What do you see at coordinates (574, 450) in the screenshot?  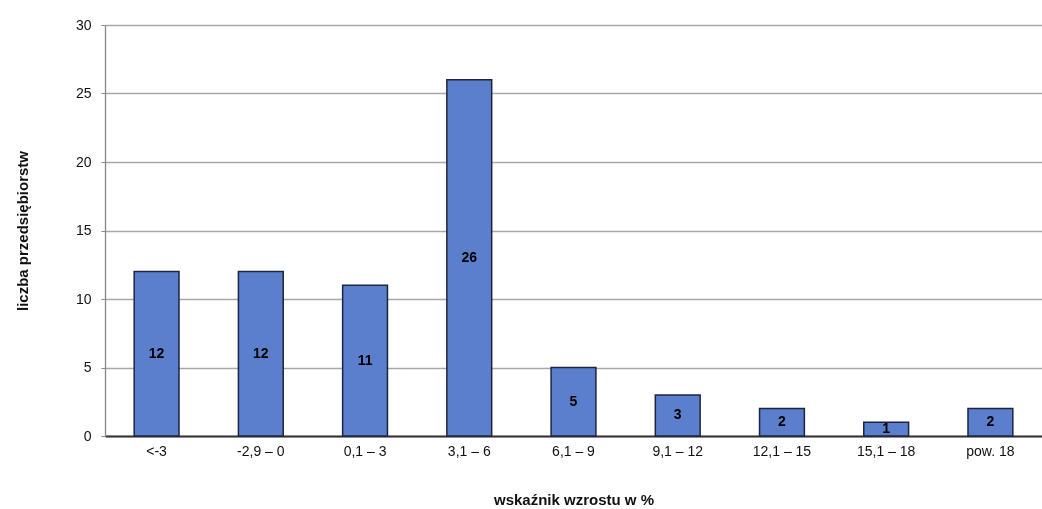 I see `x-tick-label: 6,1 – 9` at bounding box center [574, 450].